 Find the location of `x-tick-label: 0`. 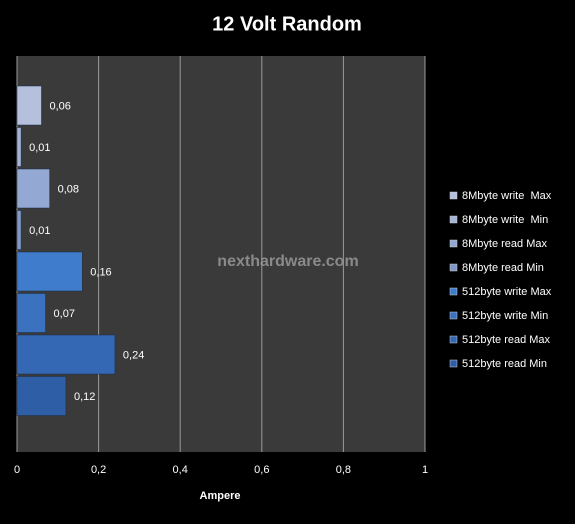

x-tick-label: 0 is located at coordinates (17, 470).